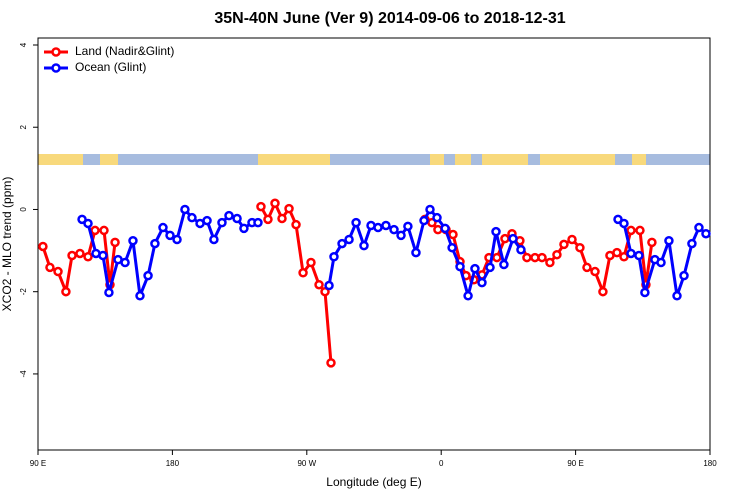  What do you see at coordinates (373, 482) in the screenshot?
I see `x-axis-label: Longitude (deg E)` at bounding box center [373, 482].